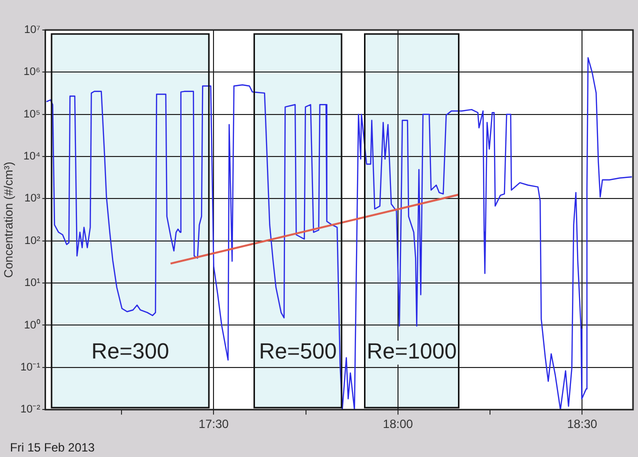  What do you see at coordinates (582, 424) in the screenshot?
I see `x-tick-label: 18:30` at bounding box center [582, 424].